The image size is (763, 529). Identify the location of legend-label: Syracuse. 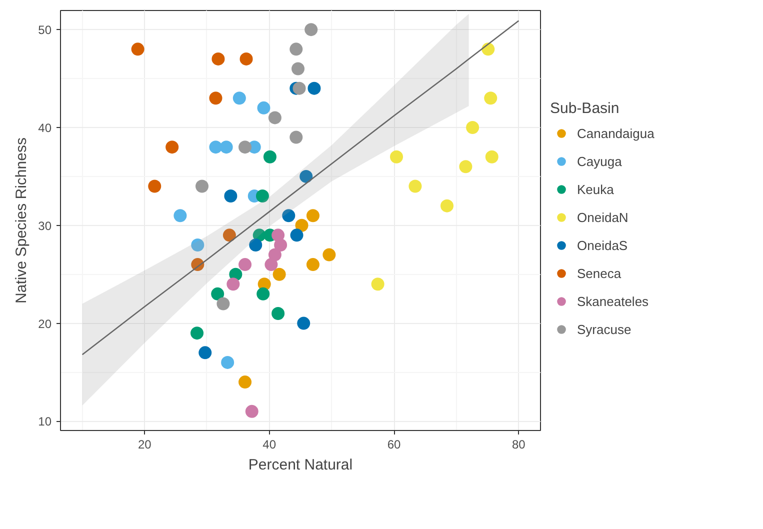
(604, 329).